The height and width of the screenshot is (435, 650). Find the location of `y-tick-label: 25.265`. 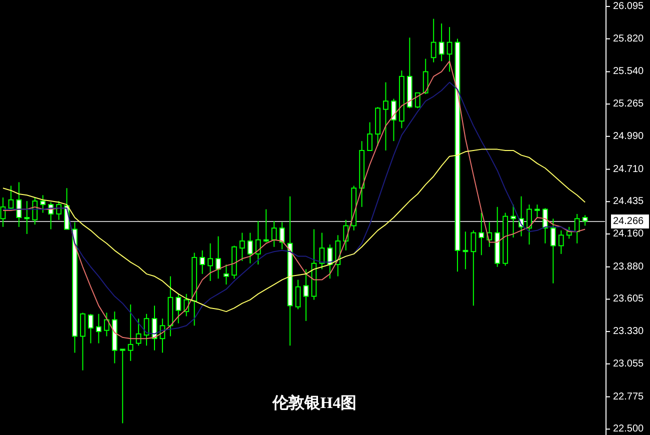

y-tick-label: 25.265 is located at coordinates (628, 104).